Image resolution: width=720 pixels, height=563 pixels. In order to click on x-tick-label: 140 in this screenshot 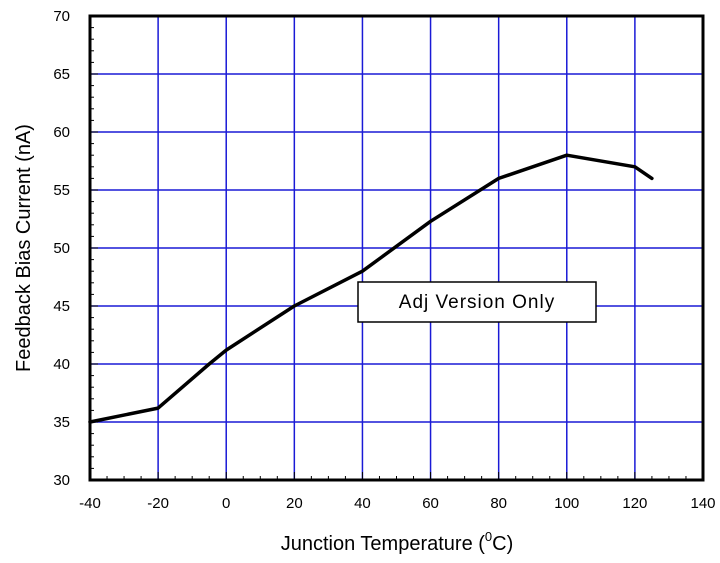, I will do `click(702, 503)`.